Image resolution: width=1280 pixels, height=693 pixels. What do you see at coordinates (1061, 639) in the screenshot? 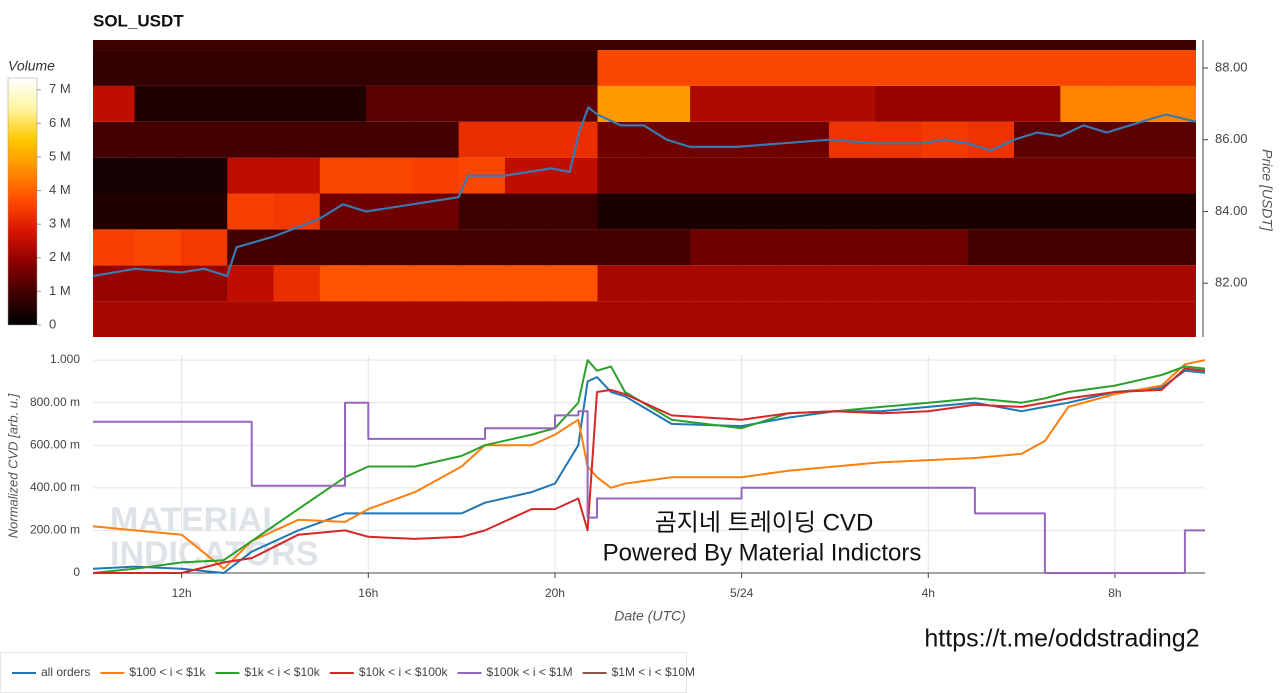
I see `link: https://t.me/oddstrading2` at bounding box center [1061, 639].